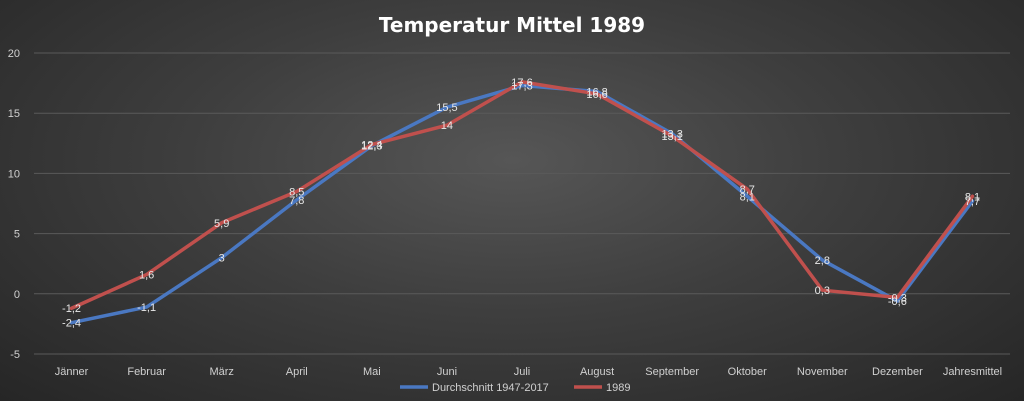  Describe the element at coordinates (822, 291) in the screenshot. I see `data-label: 0,3` at that location.